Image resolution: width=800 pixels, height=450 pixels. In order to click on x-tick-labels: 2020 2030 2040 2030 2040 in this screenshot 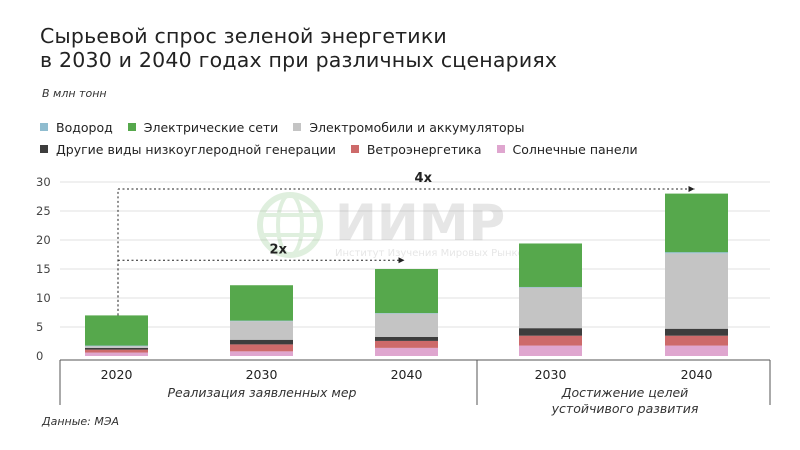, I will do `click(407, 374)`.